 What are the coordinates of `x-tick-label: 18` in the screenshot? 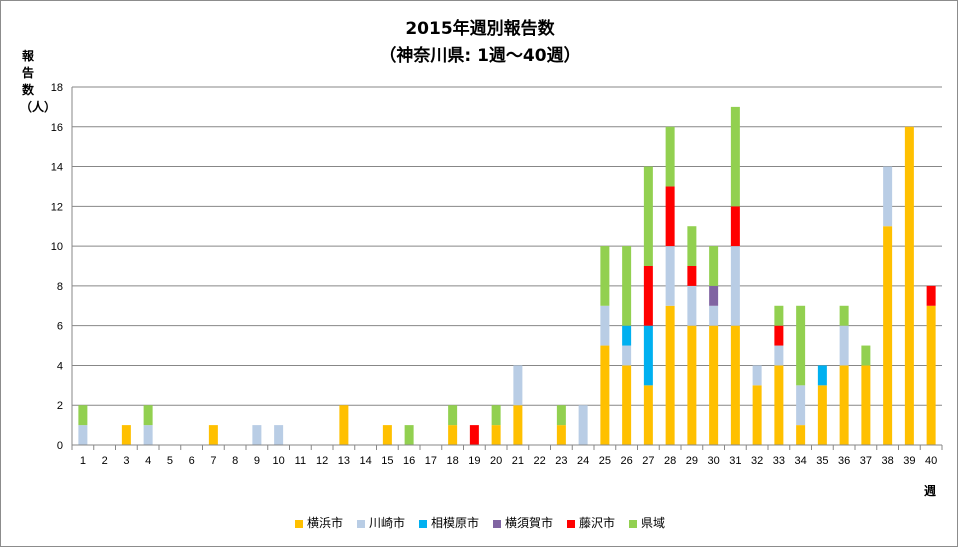 It's located at (453, 461).